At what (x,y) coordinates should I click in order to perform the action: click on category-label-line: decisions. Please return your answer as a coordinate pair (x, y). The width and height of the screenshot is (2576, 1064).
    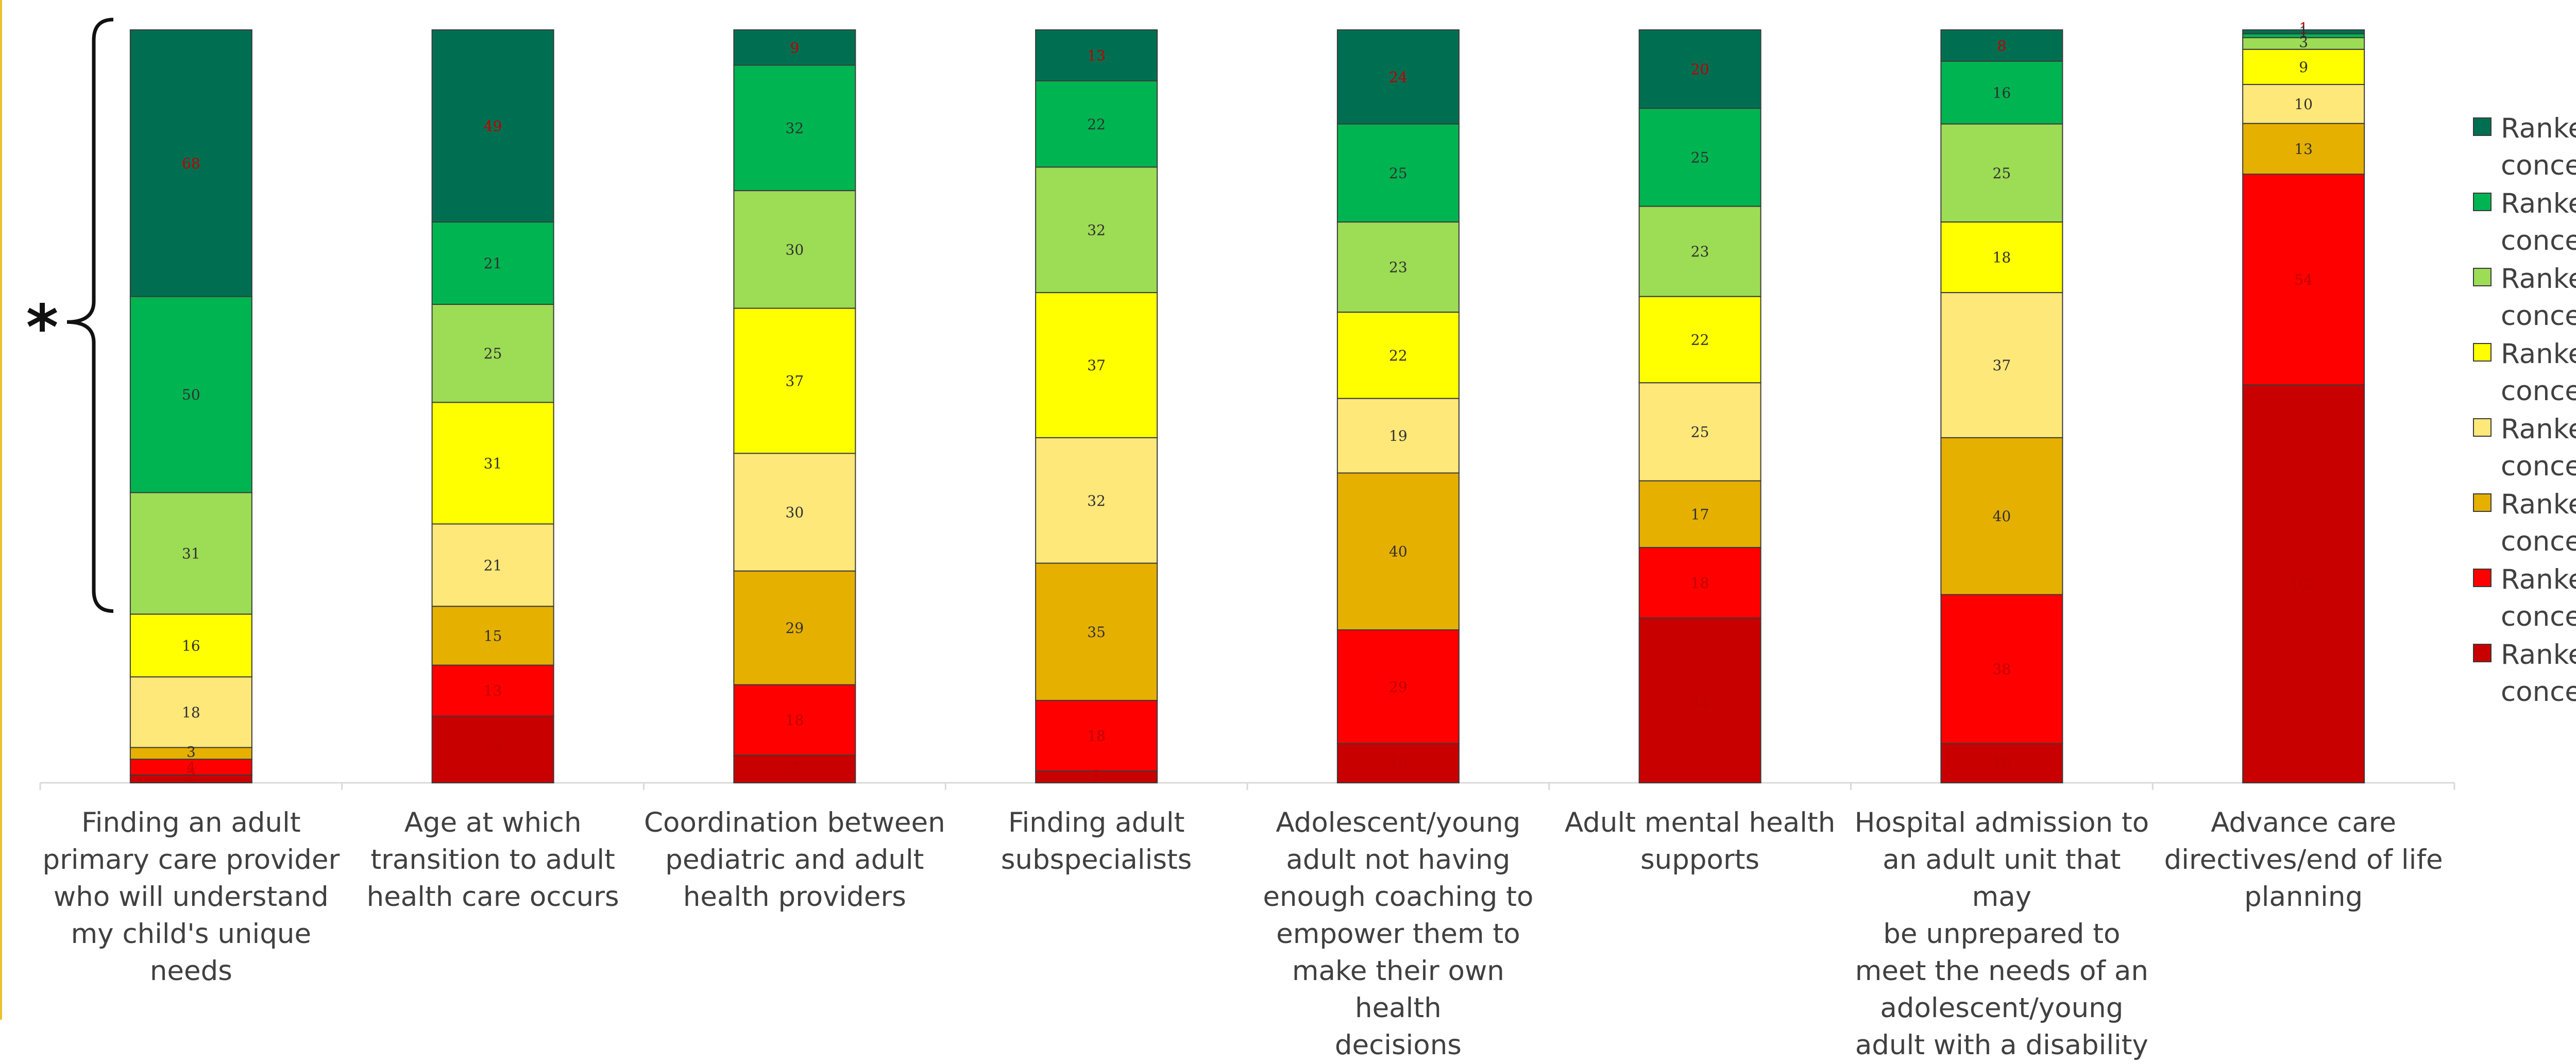
    Looking at the image, I should click on (1398, 1045).